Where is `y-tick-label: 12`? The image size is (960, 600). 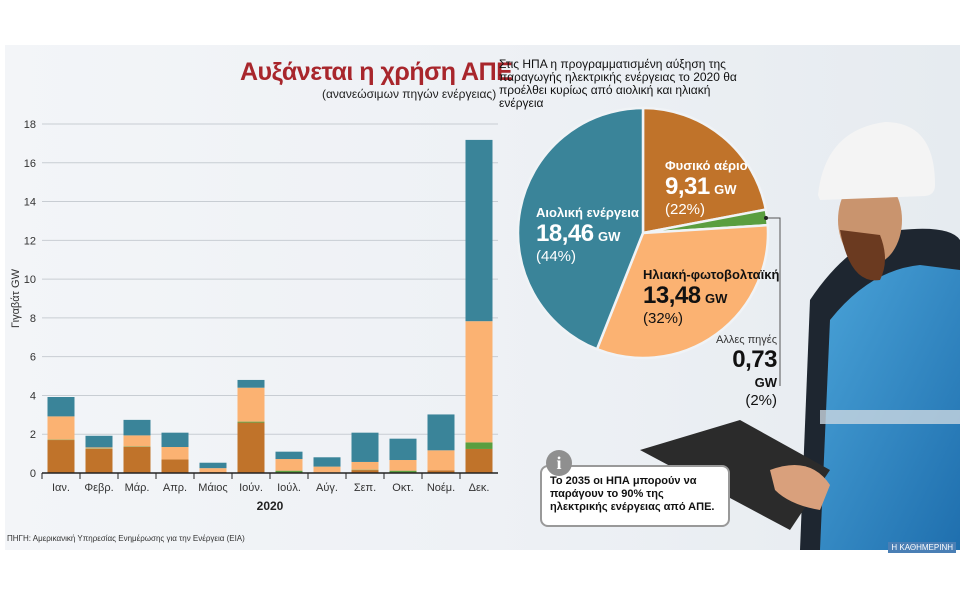 y-tick-label: 12 is located at coordinates (30, 241).